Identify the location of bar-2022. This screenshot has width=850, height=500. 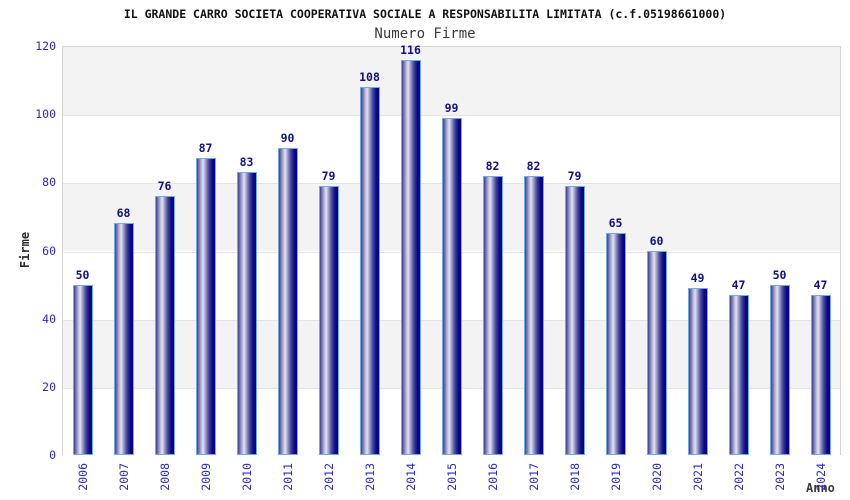
(738, 374).